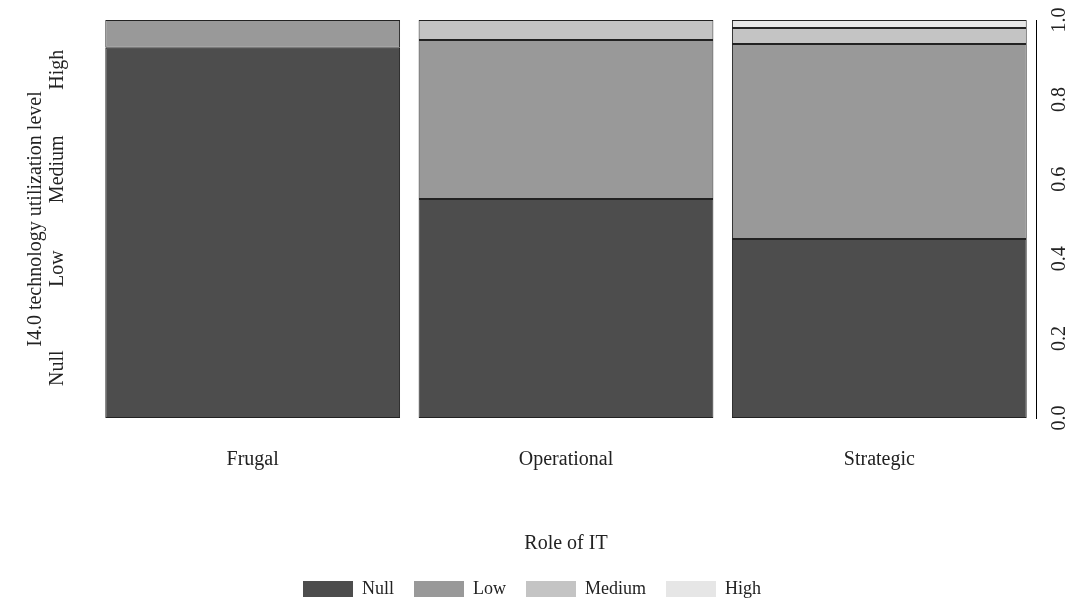  I want to click on text: Medium, so click(56, 169).